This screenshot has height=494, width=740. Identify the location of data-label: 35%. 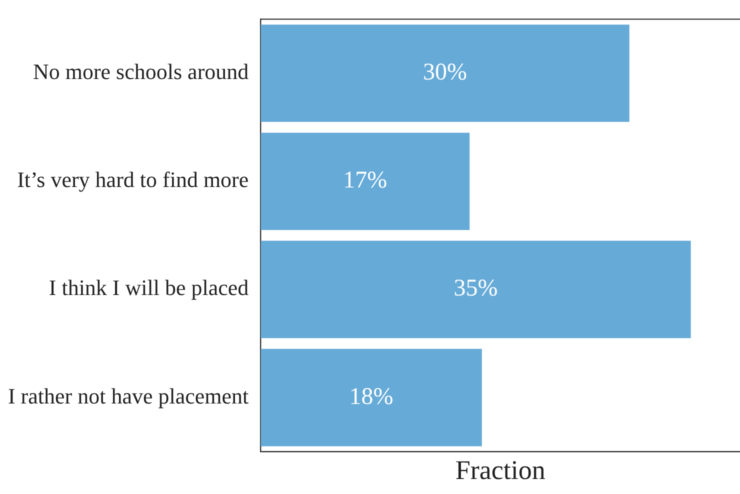
(476, 289).